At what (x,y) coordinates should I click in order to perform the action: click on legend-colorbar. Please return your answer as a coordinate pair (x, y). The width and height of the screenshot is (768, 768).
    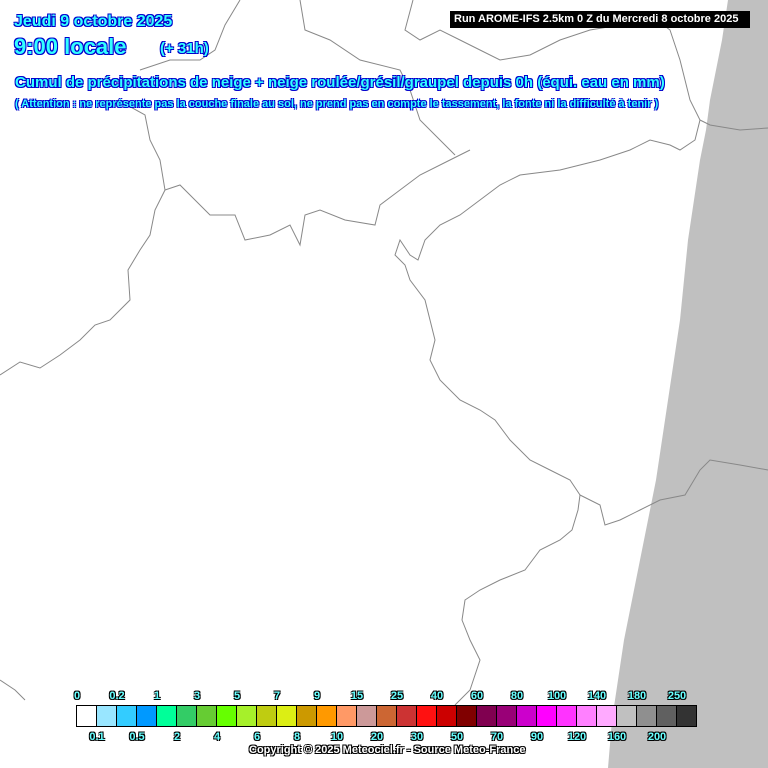
    Looking at the image, I should click on (386, 716).